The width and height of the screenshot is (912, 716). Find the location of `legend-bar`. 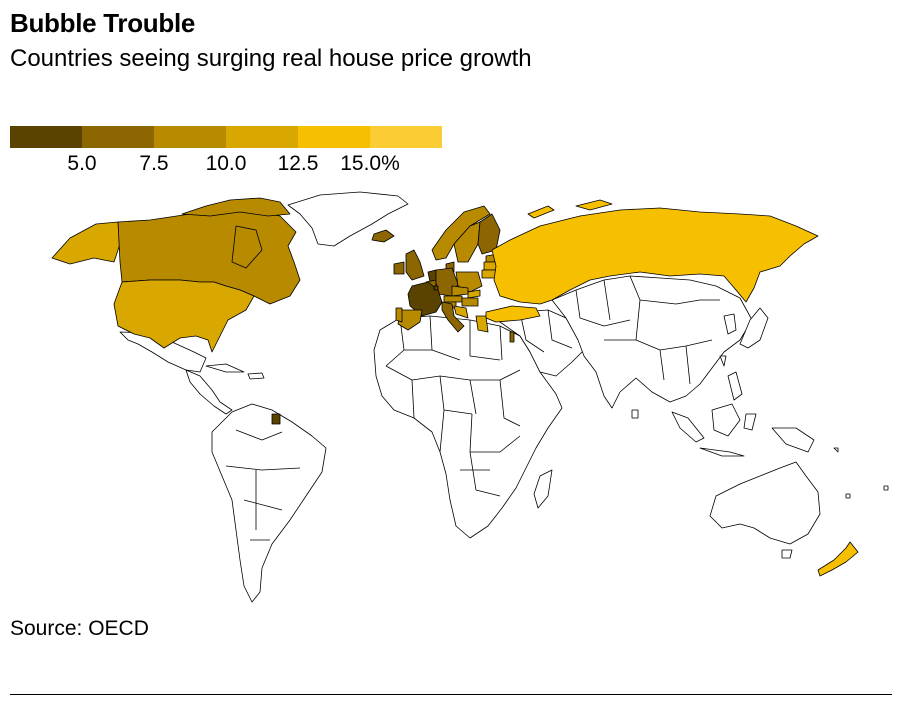

legend-bar is located at coordinates (230, 137).